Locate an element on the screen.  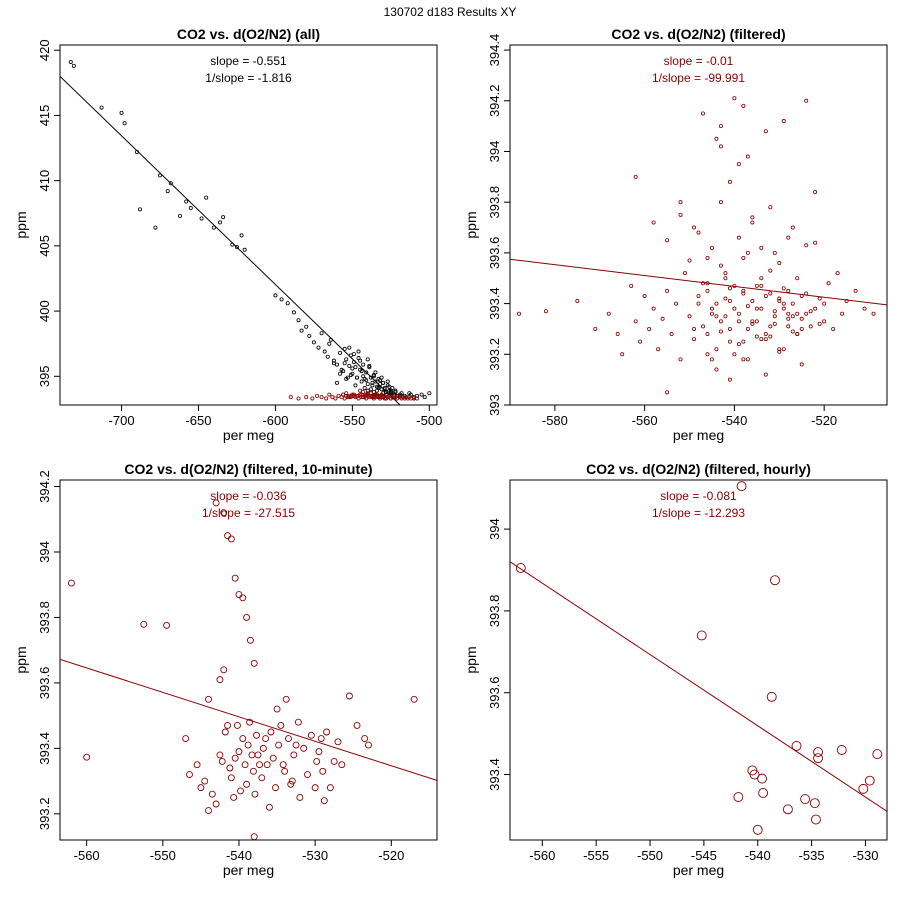
plot-area is located at coordinates (698, 245).